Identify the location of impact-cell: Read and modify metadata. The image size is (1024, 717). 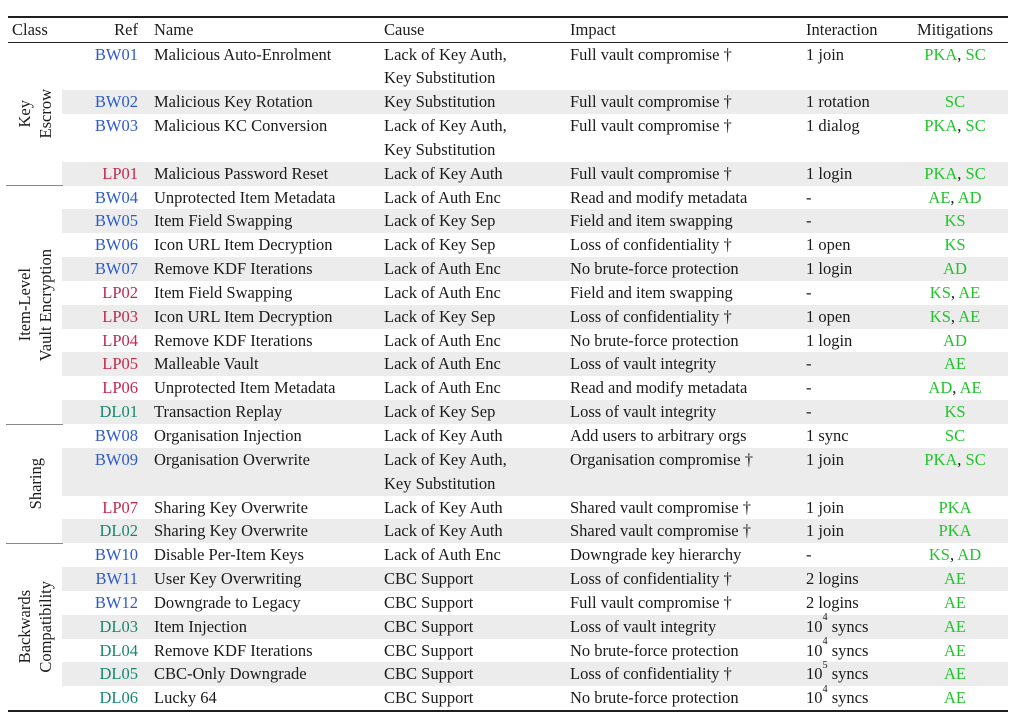
(659, 388).